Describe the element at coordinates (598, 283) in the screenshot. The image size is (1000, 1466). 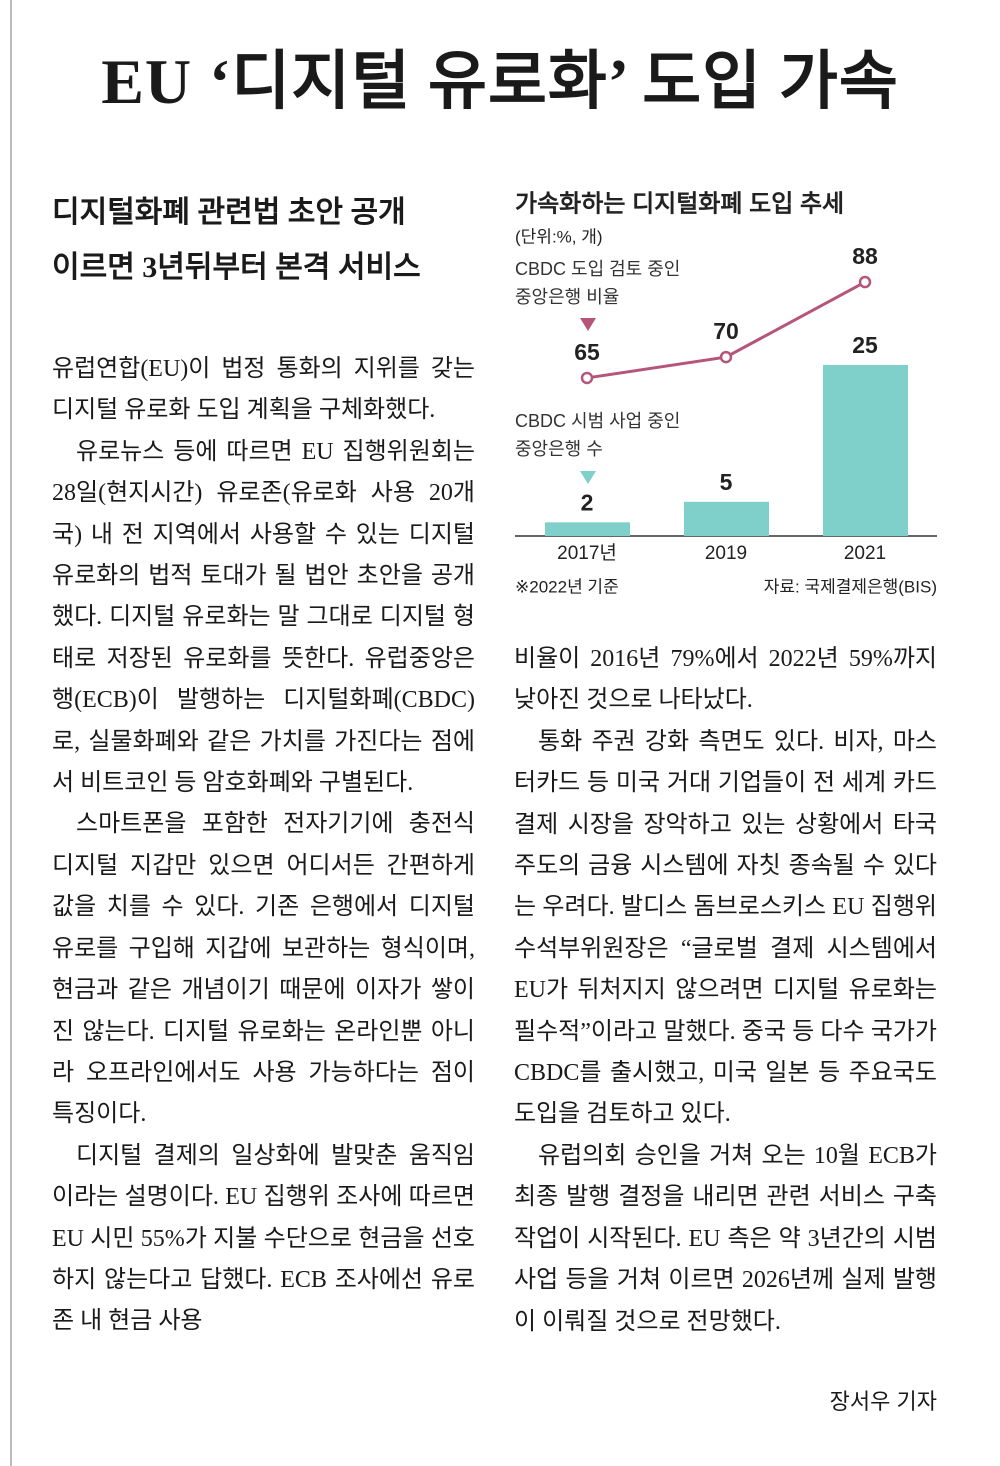
I see `legend-label: CBDC 도입 검토 중인 중앙은행 비율` at that location.